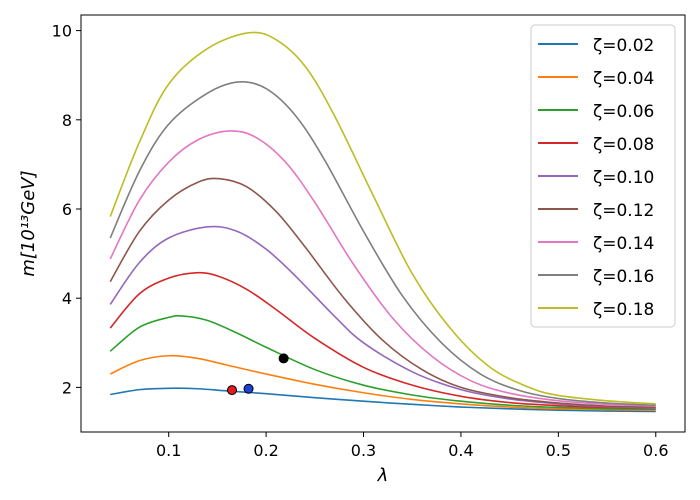 The height and width of the screenshot is (500, 700). What do you see at coordinates (412, 446) in the screenshot?
I see `x-ticks: 0.1 0.2 0.3 0.4 0.5 0.6` at bounding box center [412, 446].